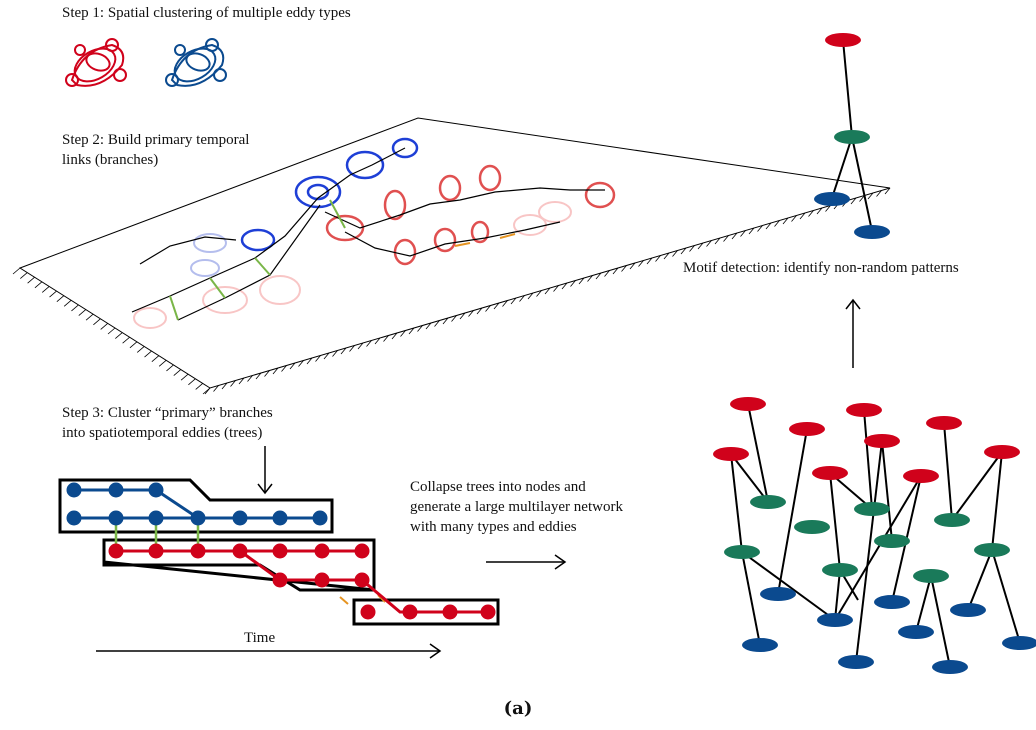  I want to click on motif-node-blue-right, so click(872, 232).